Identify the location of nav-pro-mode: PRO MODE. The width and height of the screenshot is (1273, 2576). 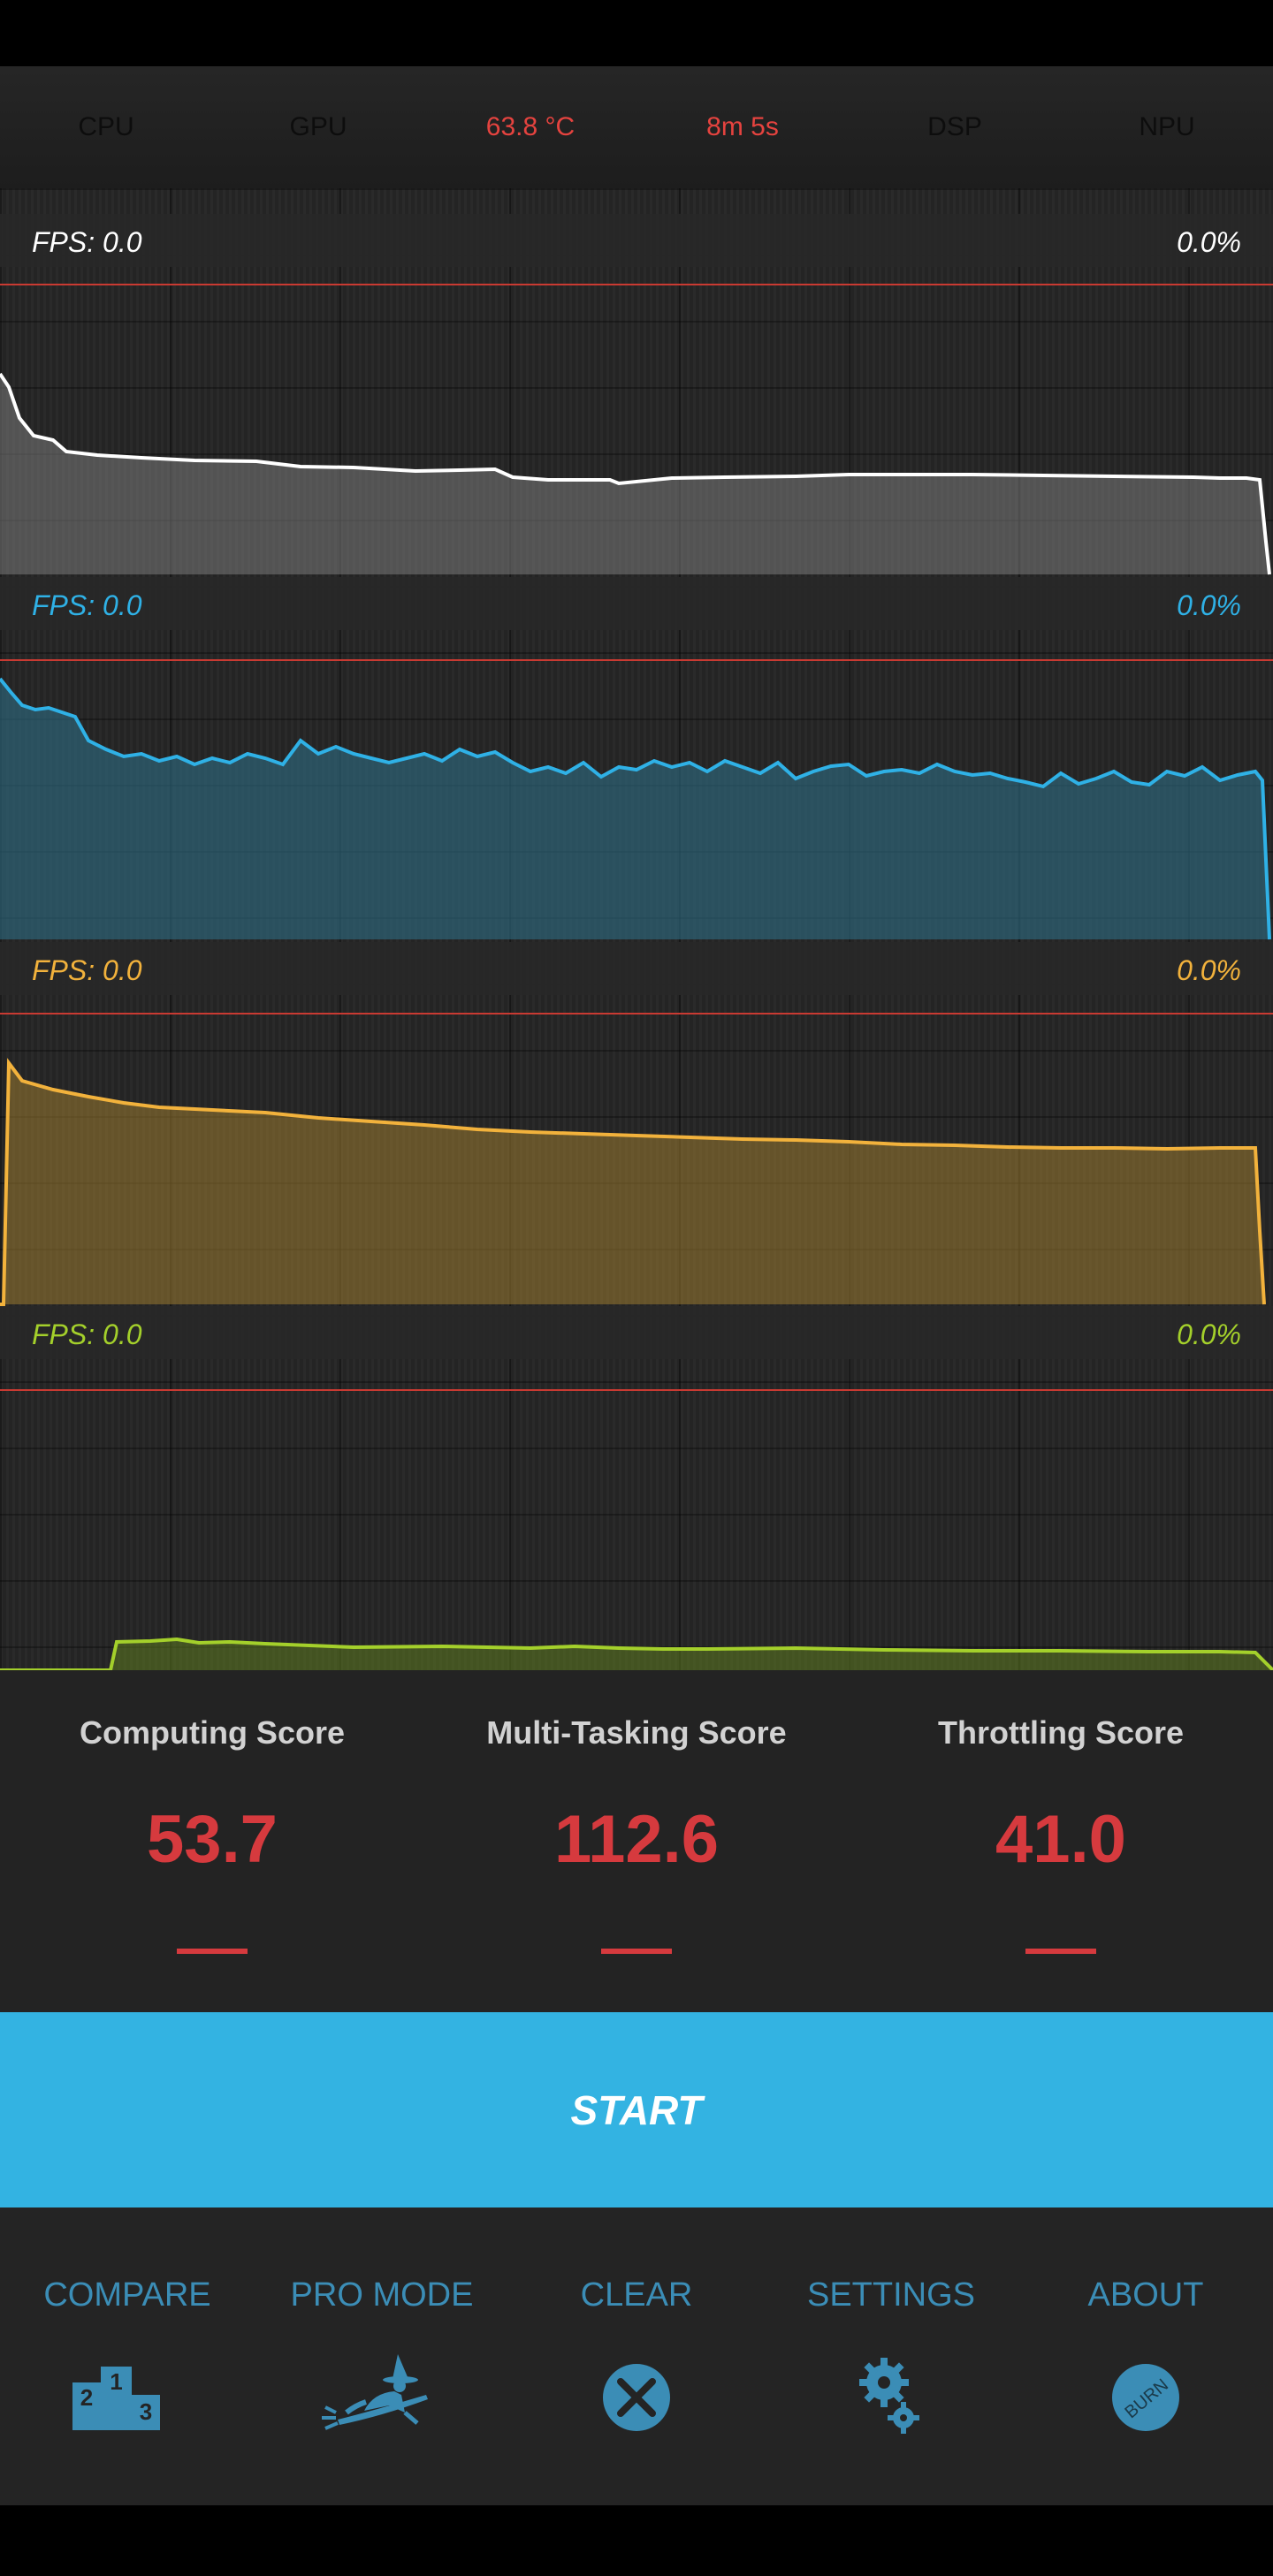
(382, 2356).